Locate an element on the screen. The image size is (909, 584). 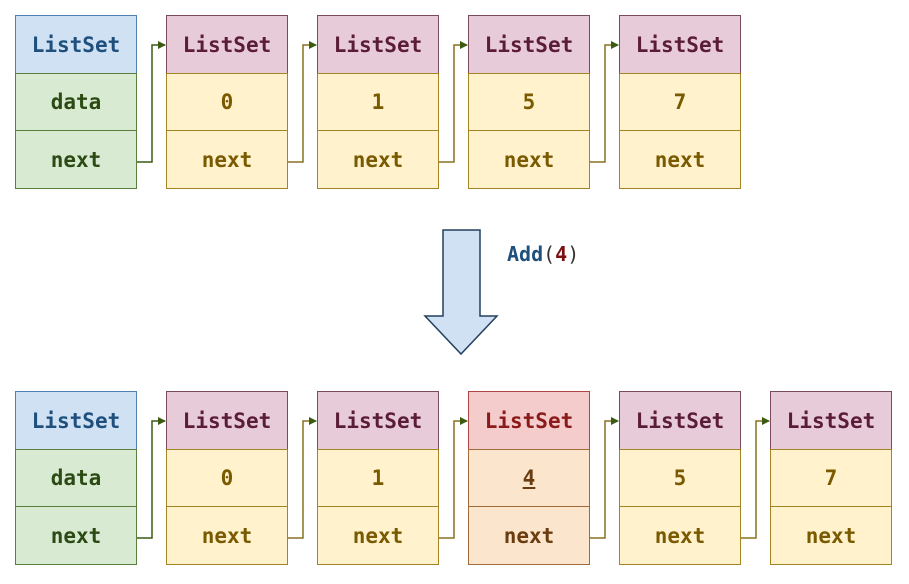
operation-label: Add(4) is located at coordinates (543, 254).